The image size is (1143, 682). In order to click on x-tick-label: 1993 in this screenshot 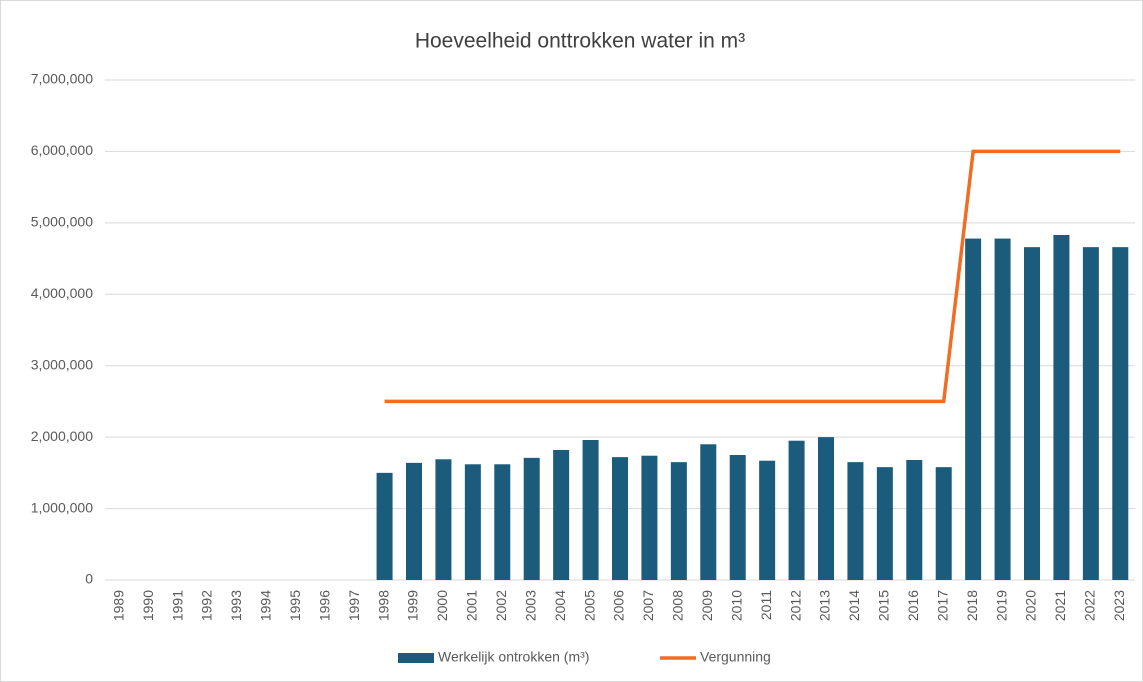, I will do `click(236, 605)`.